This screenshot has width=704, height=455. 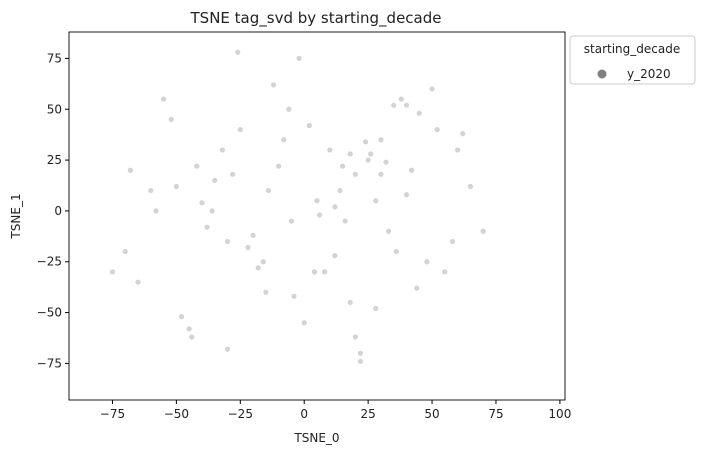 I want to click on x-tick-label: −25, so click(x=240, y=414).